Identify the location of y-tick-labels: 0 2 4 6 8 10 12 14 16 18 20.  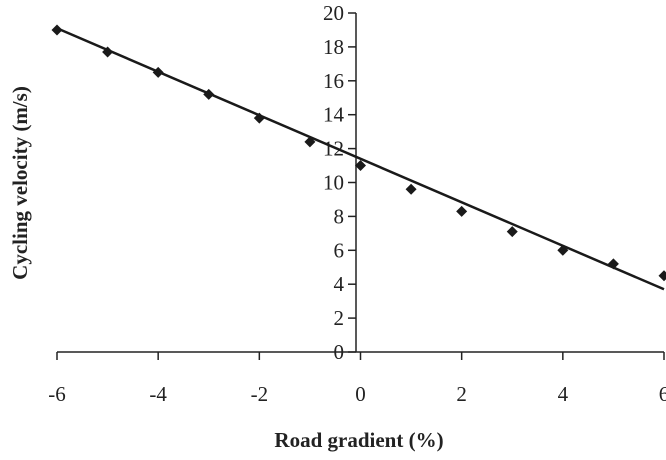
(334, 182).